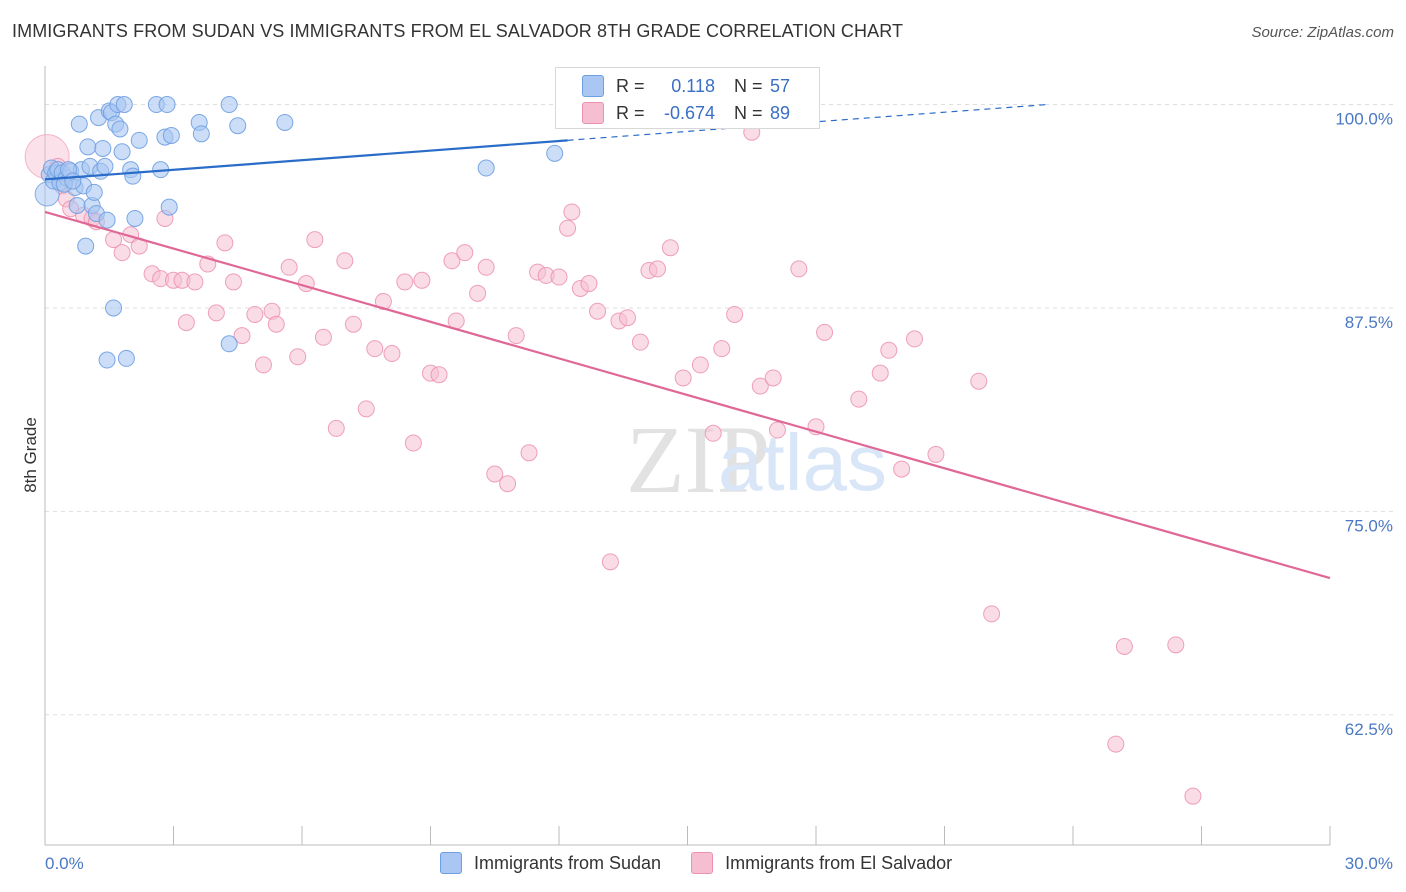 Image resolution: width=1406 pixels, height=892 pixels. Describe the element at coordinates (687, 98) in the screenshot. I see `correlation-stats-box: R = 0.118 N = 57 R = -0.674 N = 89` at that location.